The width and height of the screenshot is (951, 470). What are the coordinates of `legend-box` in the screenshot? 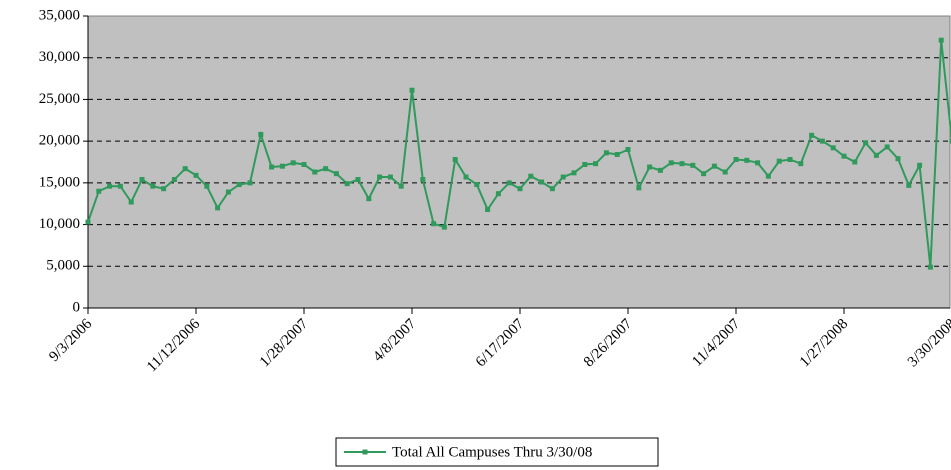 It's located at (497, 452).